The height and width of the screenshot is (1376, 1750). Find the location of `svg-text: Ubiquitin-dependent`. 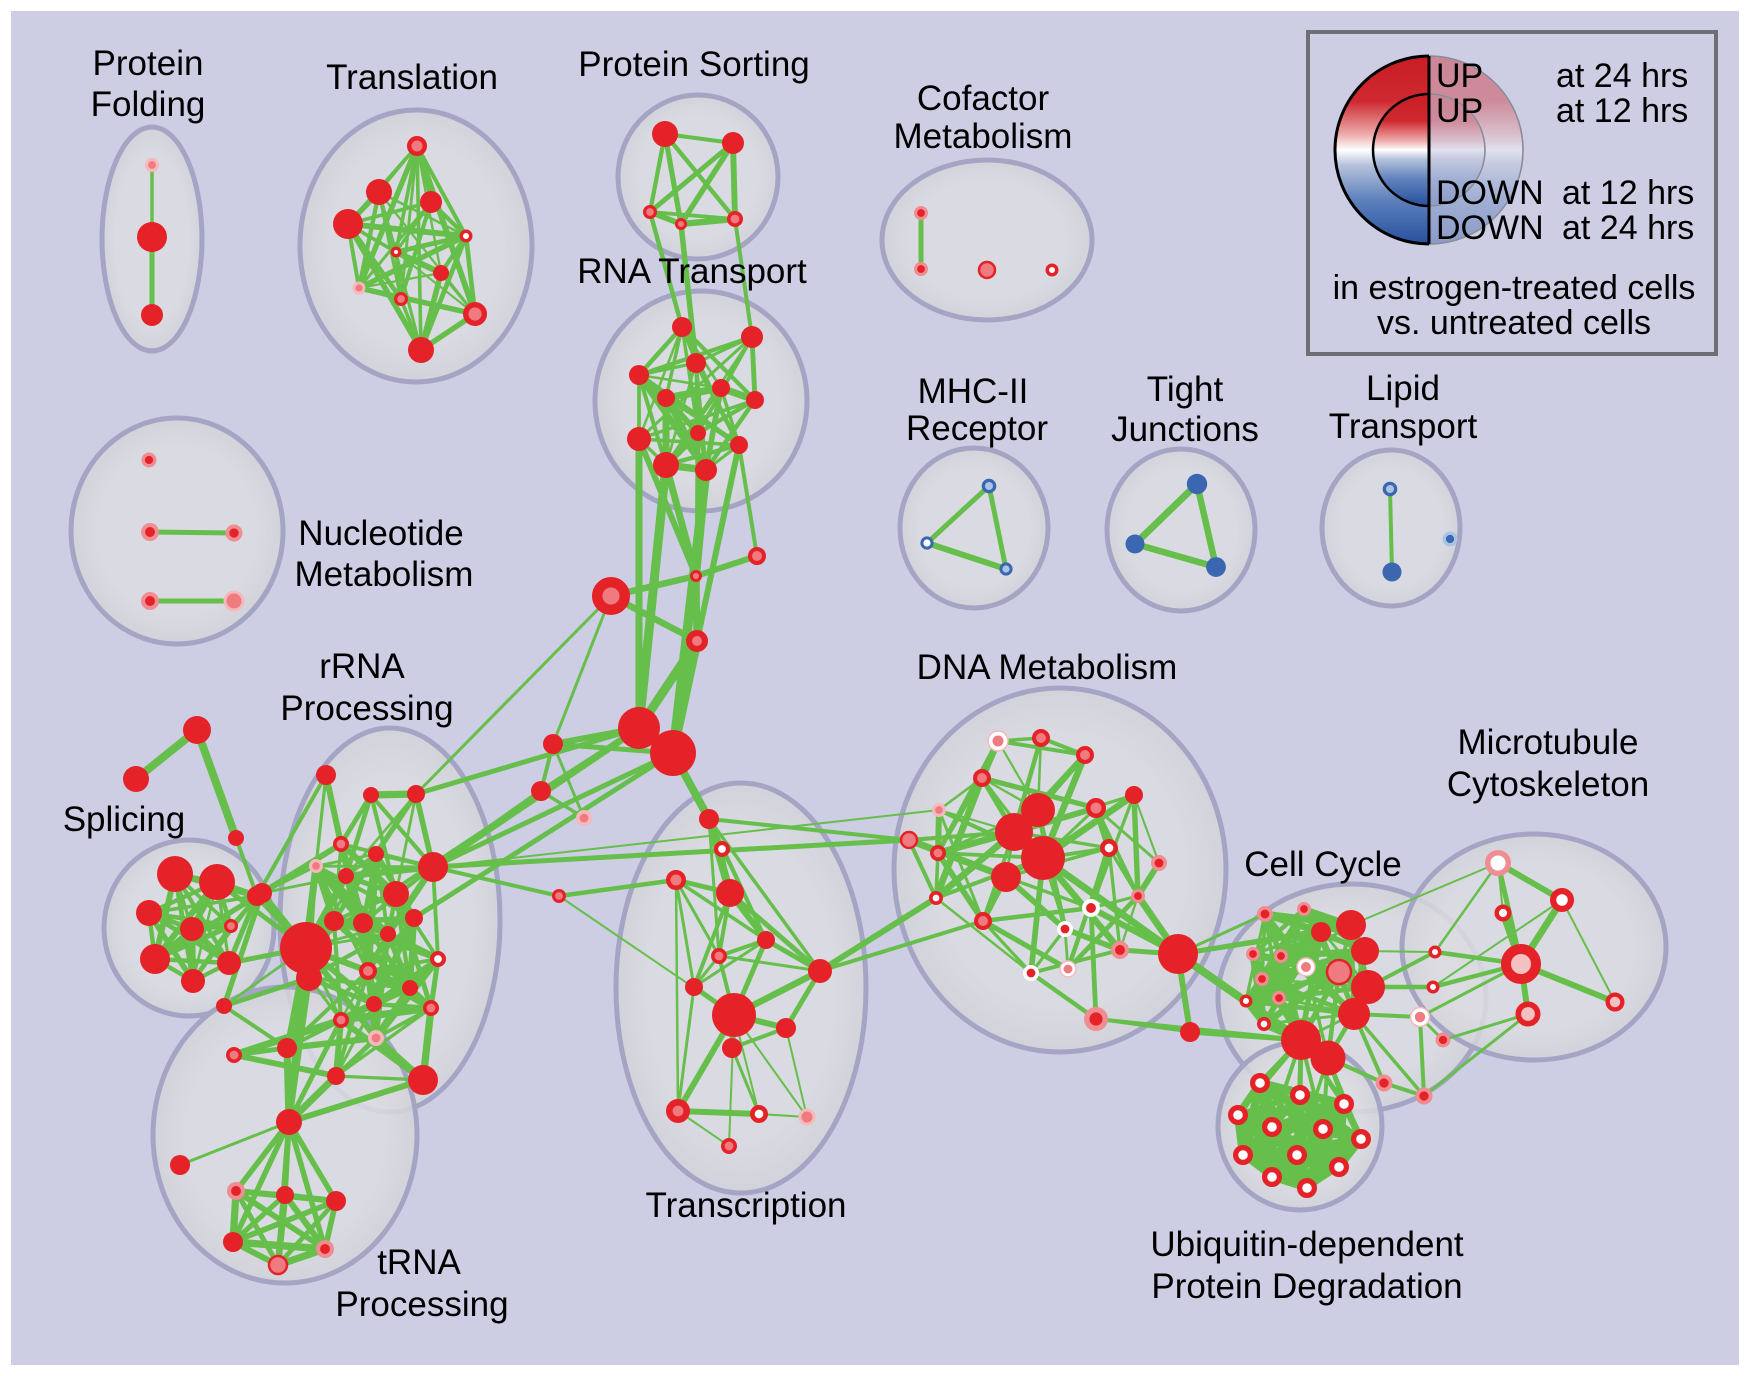

svg-text: Ubiquitin-dependent is located at coordinates (1307, 1244).